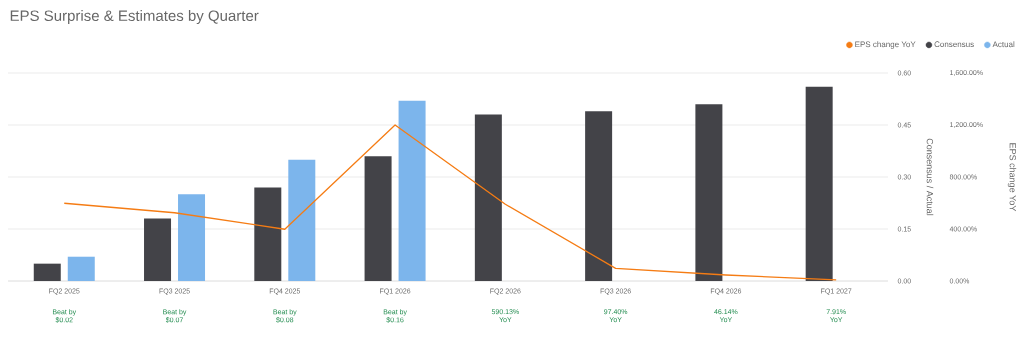 The image size is (1024, 339). Describe the element at coordinates (134, 17) in the screenshot. I see `chart-title: EPS Surprise & Estimates by Quarter` at that location.